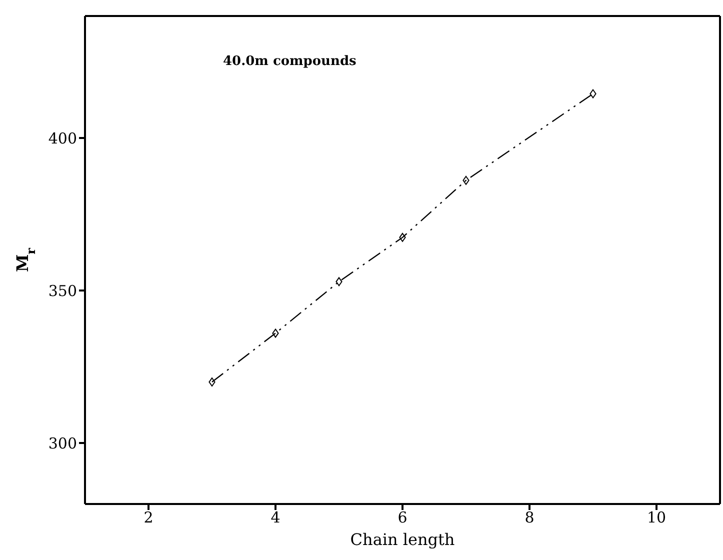 The image size is (723, 560). What do you see at coordinates (402, 539) in the screenshot?
I see `x-axis-title: Chain length` at bounding box center [402, 539].